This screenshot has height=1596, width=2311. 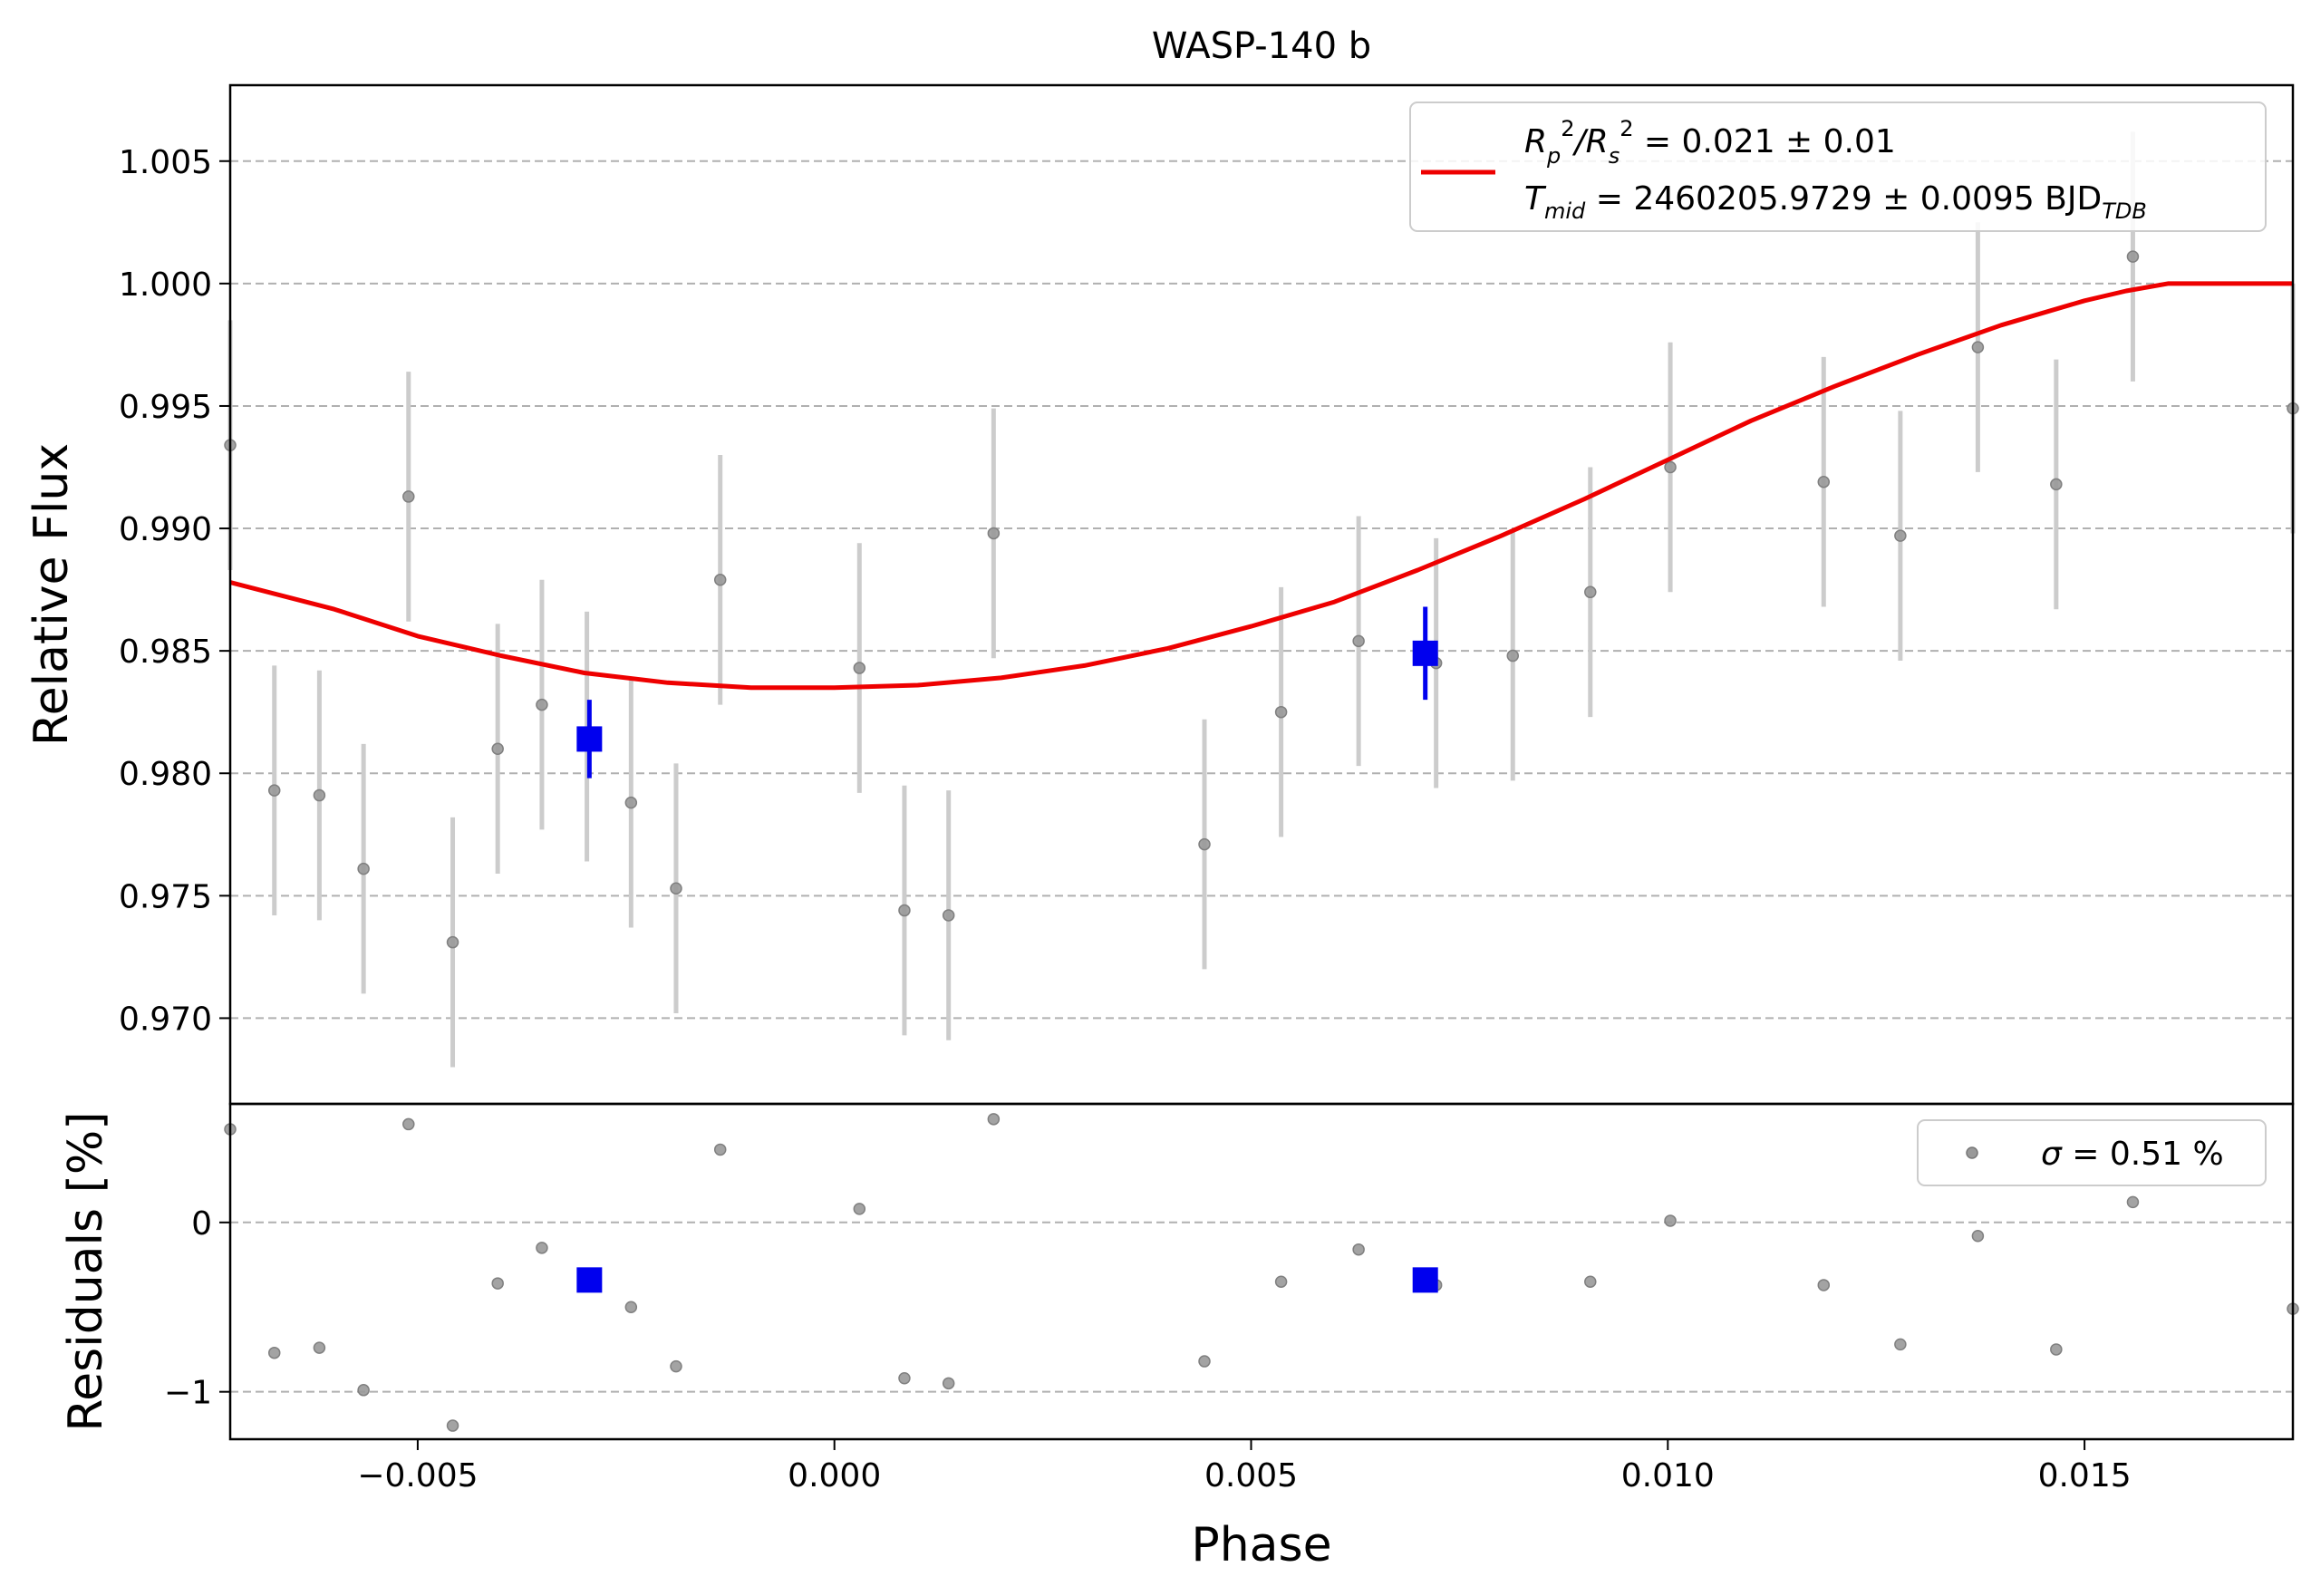 I want to click on main-y-tick-label: 0.985, so click(x=165, y=652).